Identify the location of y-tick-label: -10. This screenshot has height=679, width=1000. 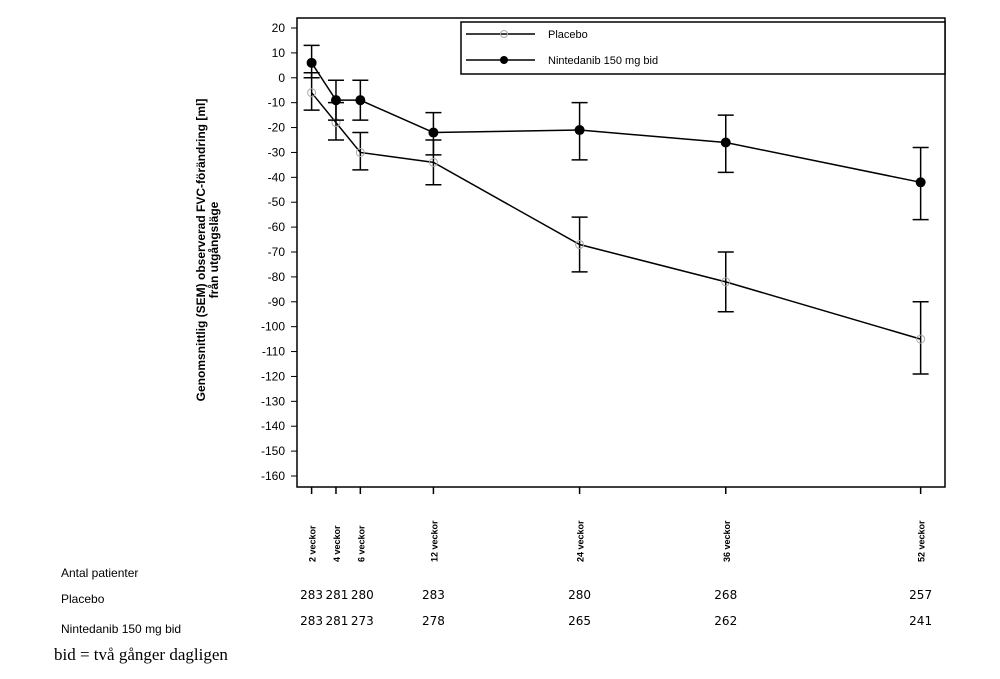
(277, 103).